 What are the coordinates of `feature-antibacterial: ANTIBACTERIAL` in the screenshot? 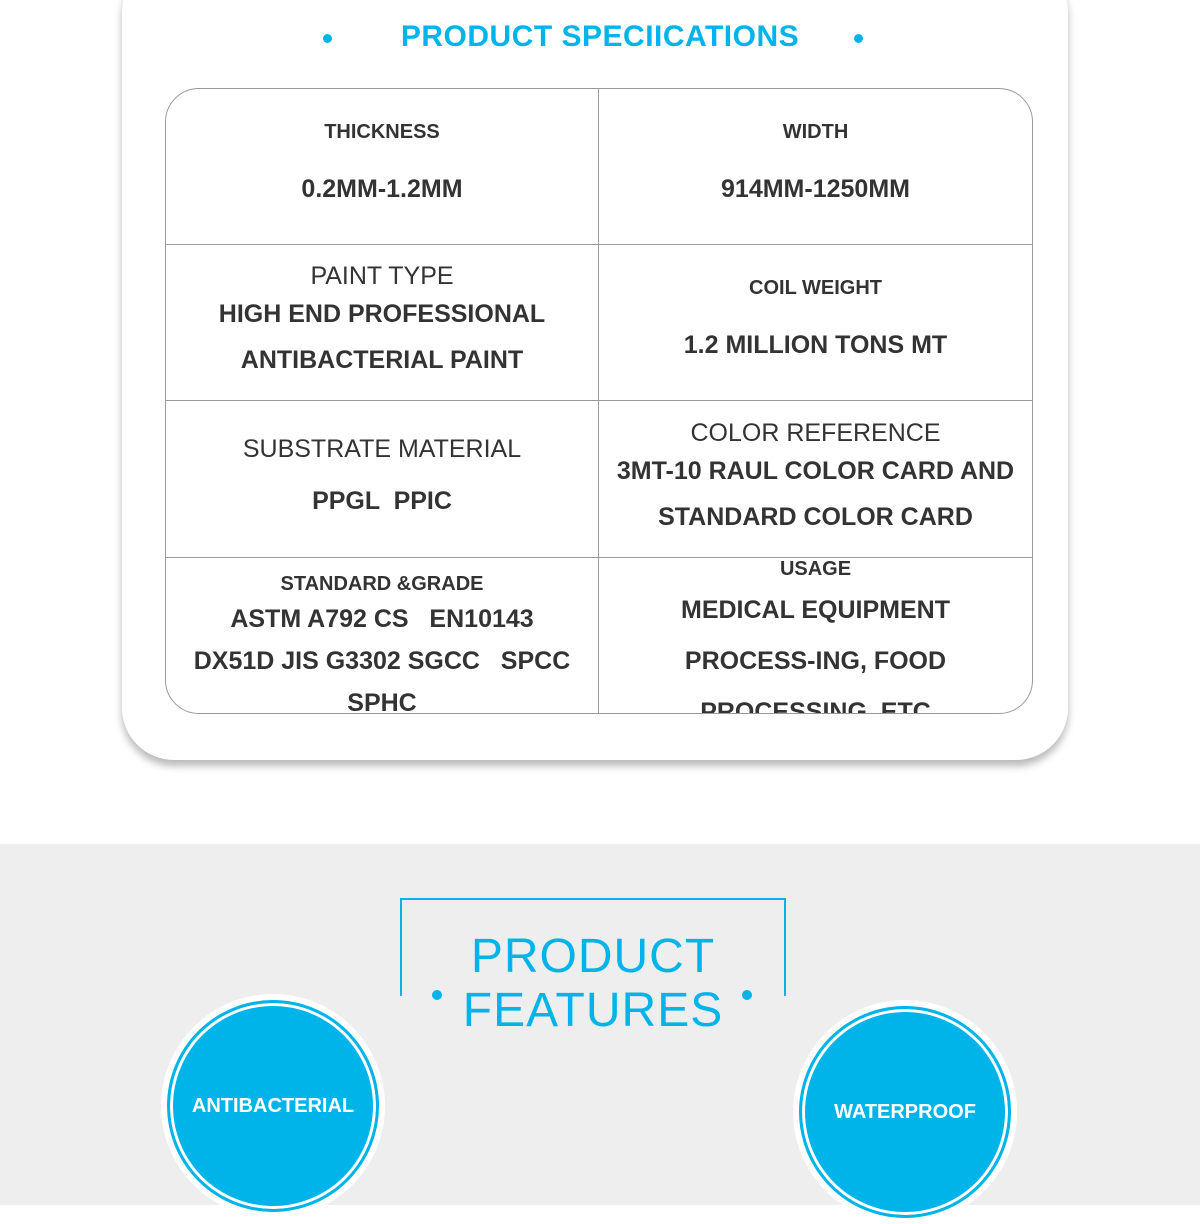 It's located at (273, 1106).